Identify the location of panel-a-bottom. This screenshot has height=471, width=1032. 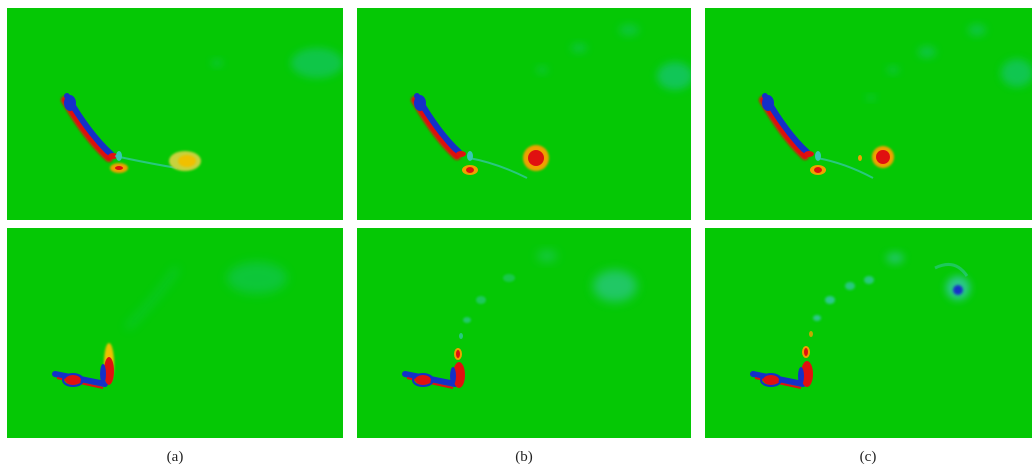
(175, 333).